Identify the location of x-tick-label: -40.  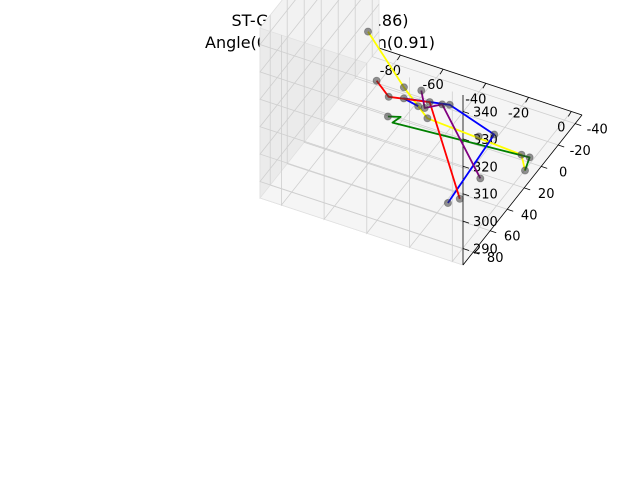
(475, 99).